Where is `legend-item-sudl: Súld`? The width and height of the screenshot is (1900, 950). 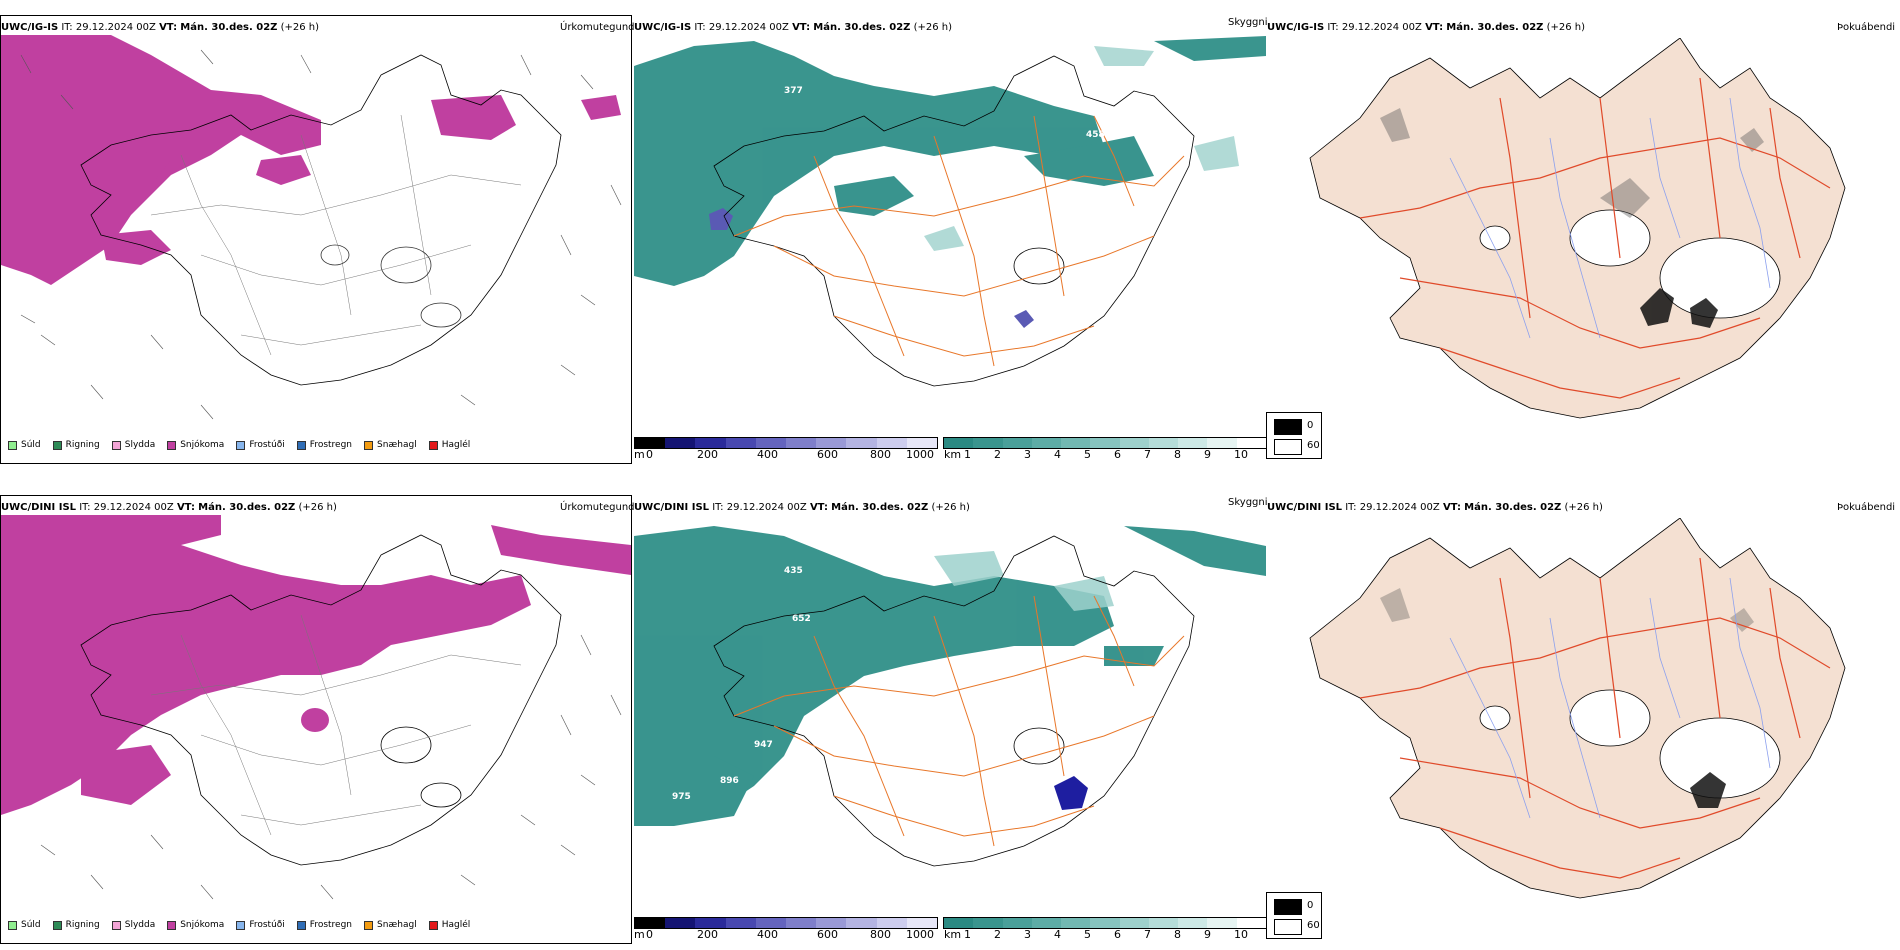 legend-item-sudl: Súld is located at coordinates (24, 445).